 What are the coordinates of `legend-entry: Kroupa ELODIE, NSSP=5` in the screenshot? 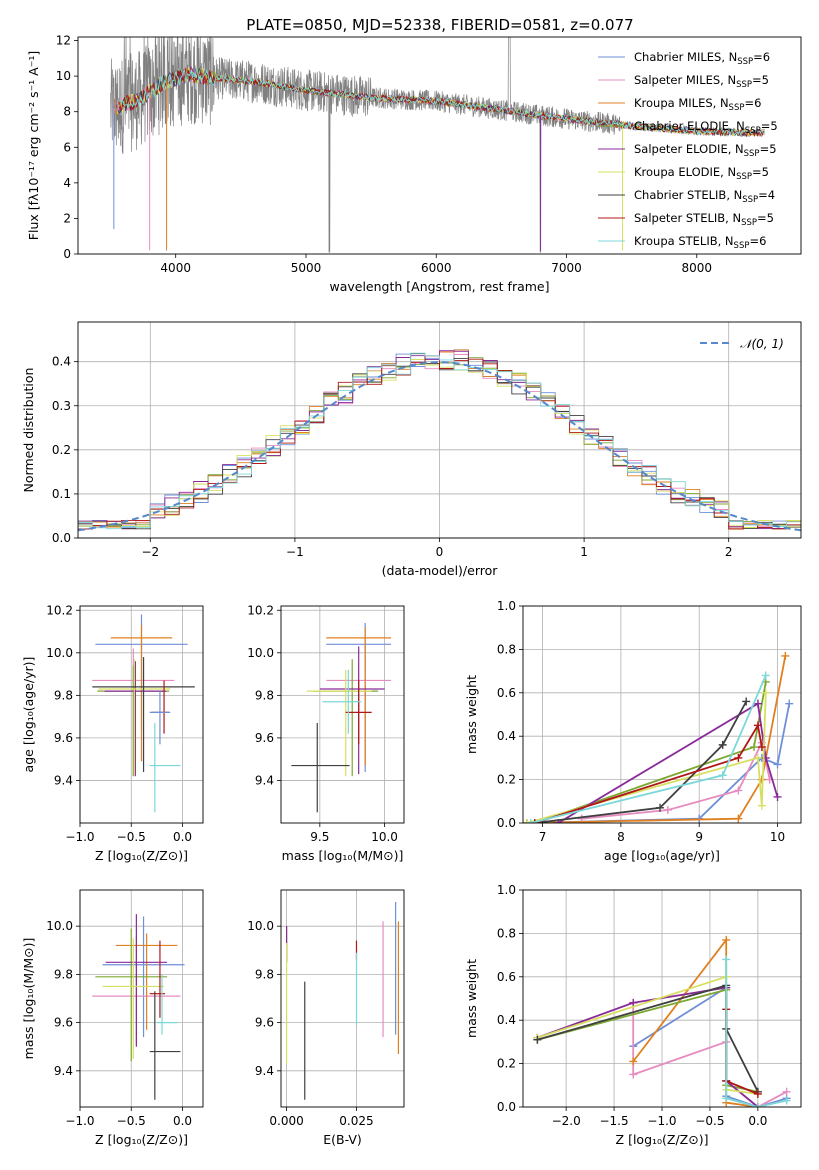 It's located at (701, 173).